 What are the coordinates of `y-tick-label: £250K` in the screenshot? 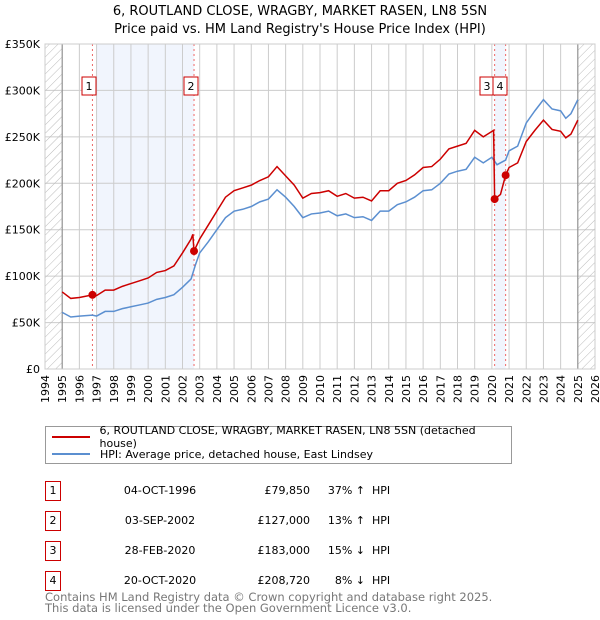 It's located at (23, 137).